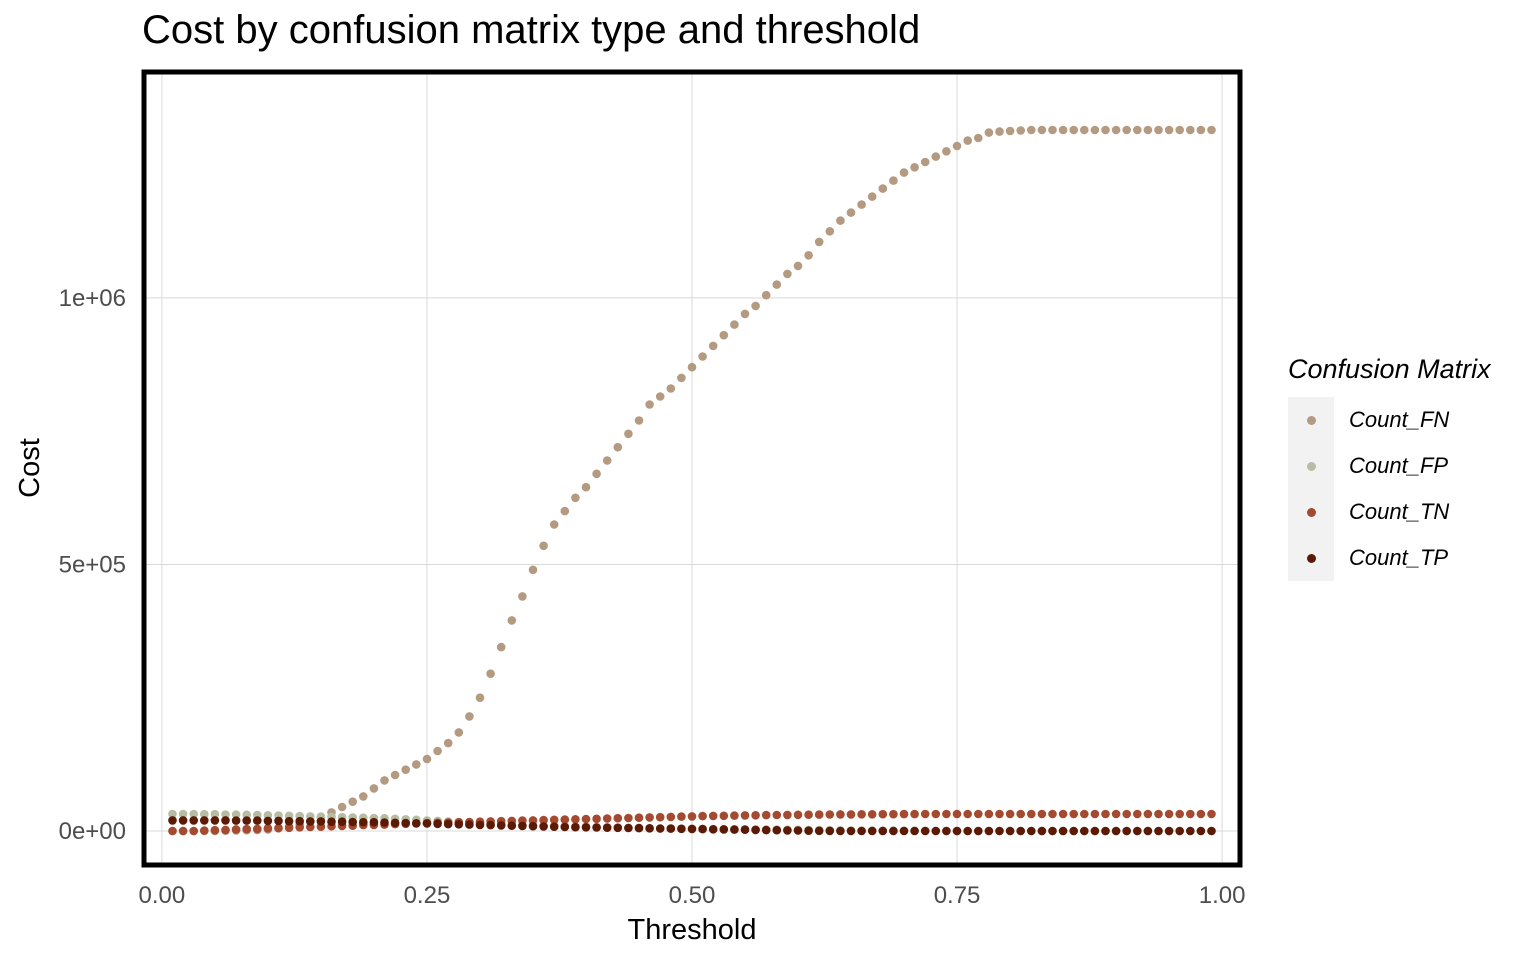 Image resolution: width=1536 pixels, height=960 pixels. Describe the element at coordinates (1311, 466) in the screenshot. I see `legend-key` at that location.